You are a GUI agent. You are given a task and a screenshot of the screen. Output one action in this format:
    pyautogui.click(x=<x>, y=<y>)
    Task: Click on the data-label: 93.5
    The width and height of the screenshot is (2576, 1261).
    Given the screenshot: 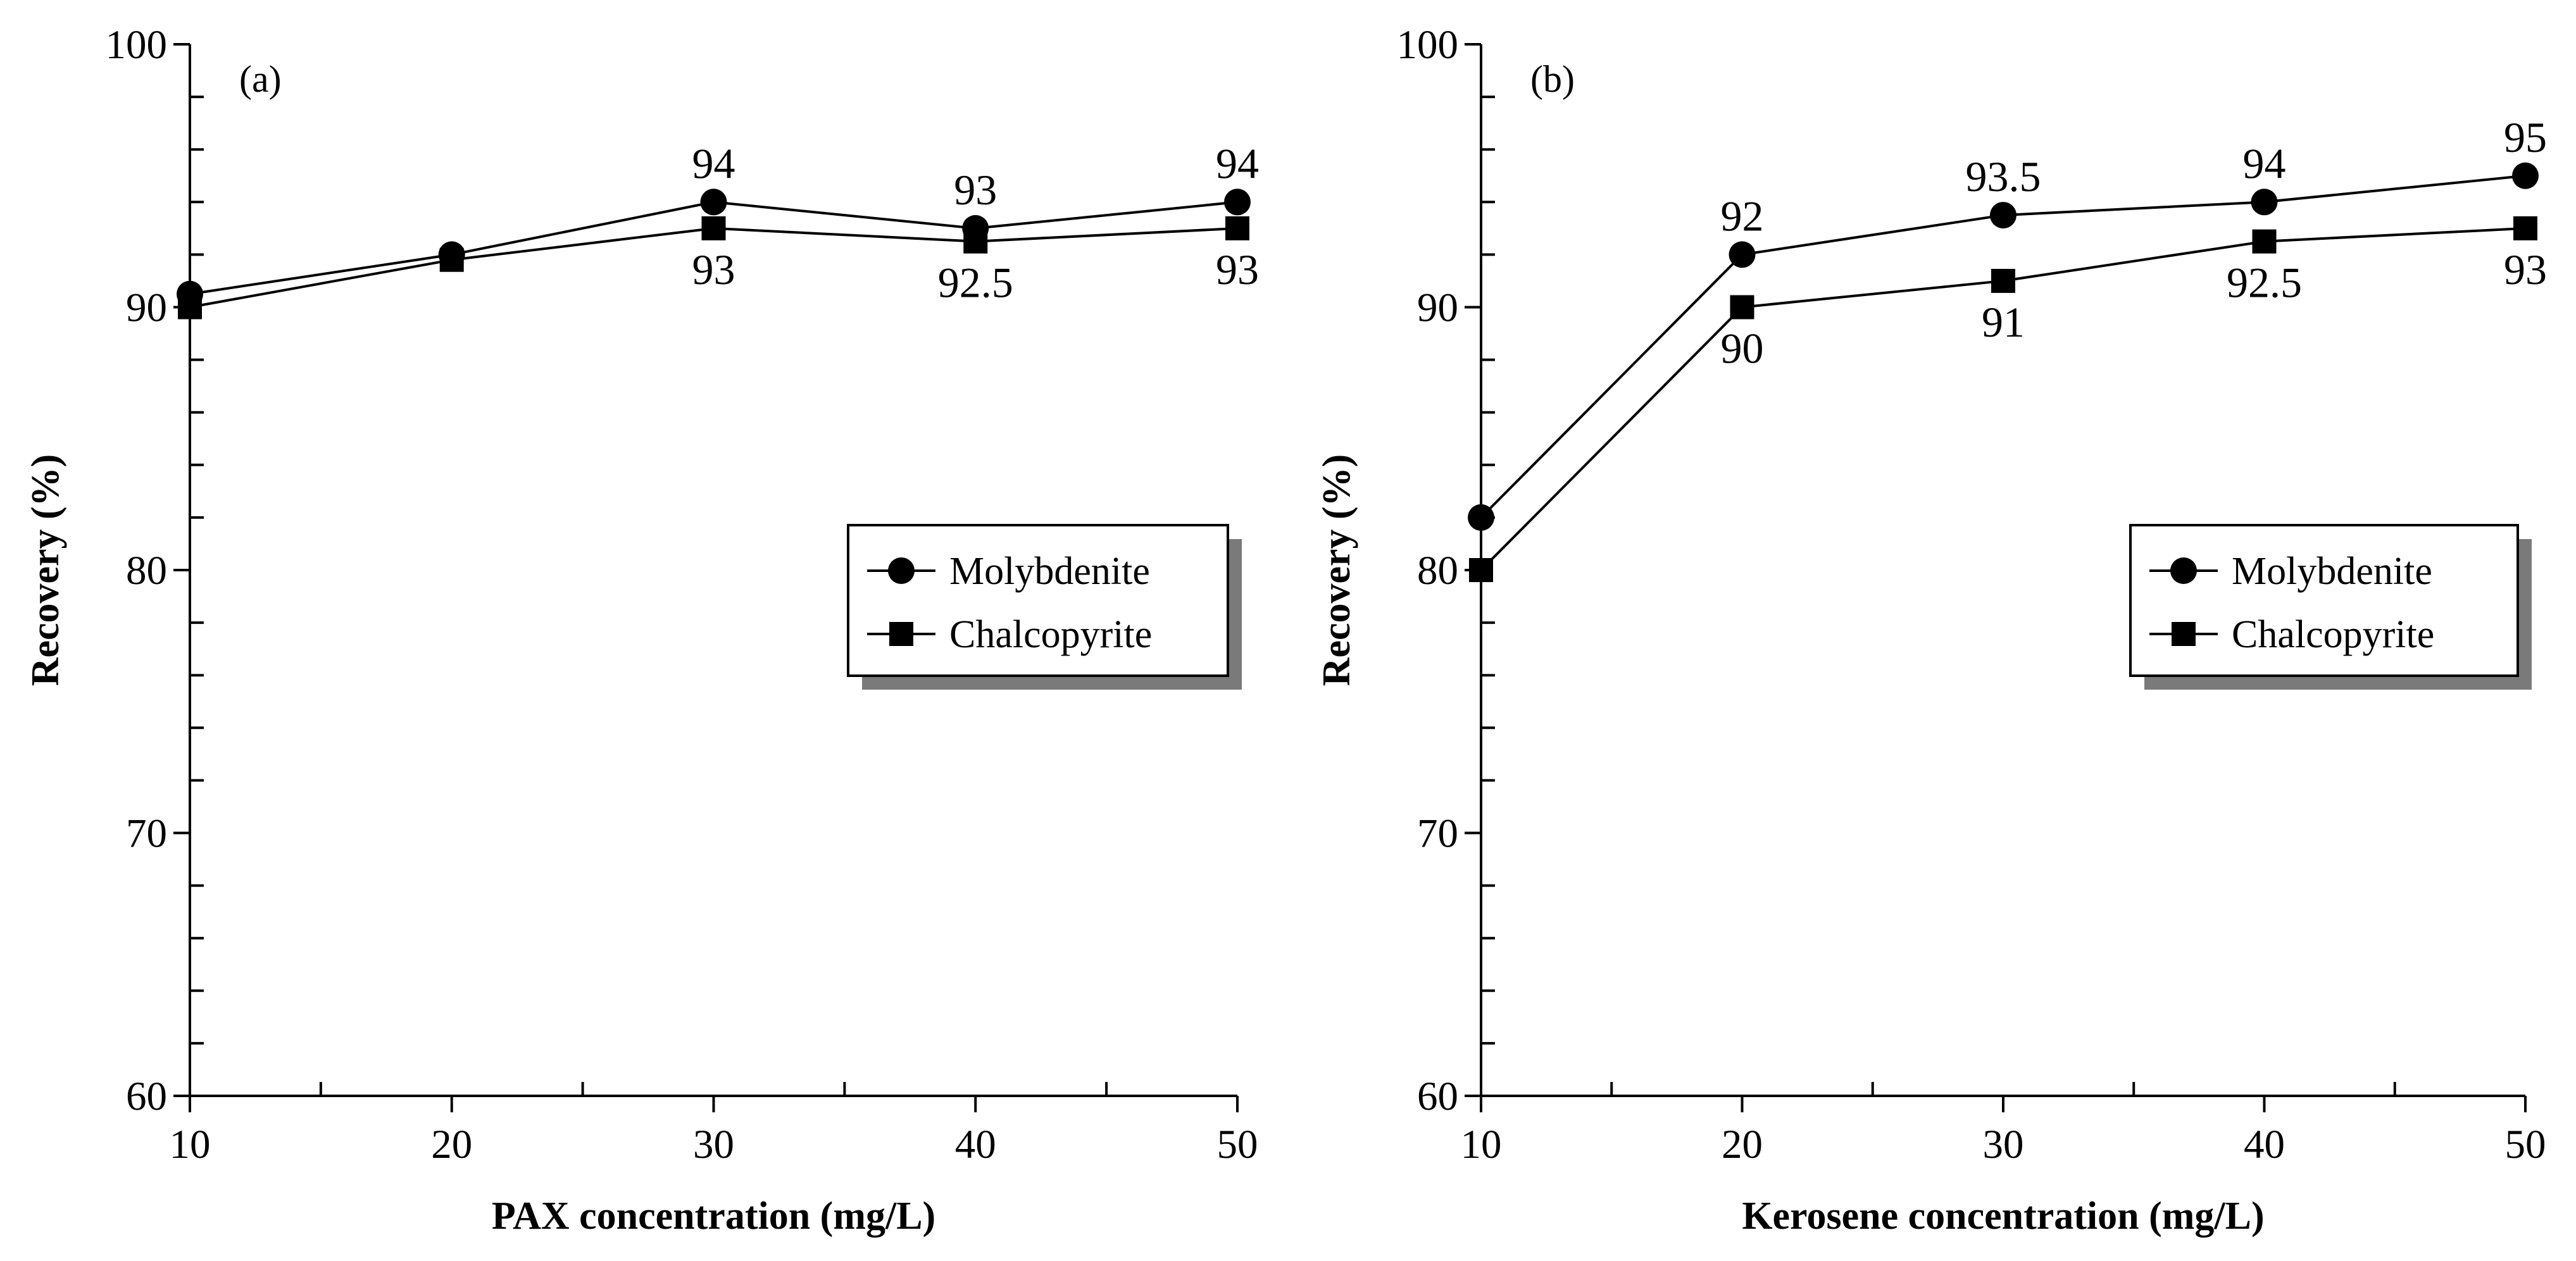 What is the action you would take?
    pyautogui.click(x=2003, y=176)
    